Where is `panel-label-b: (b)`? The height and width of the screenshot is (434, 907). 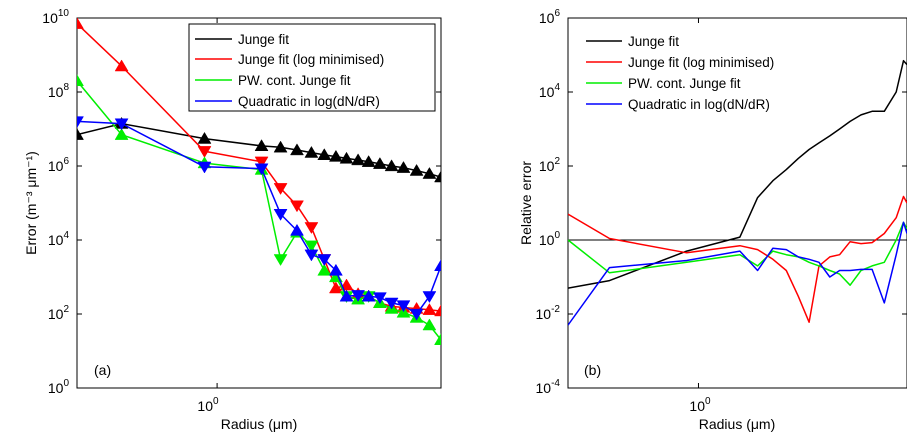 panel-label-b: (b) is located at coordinates (592, 370).